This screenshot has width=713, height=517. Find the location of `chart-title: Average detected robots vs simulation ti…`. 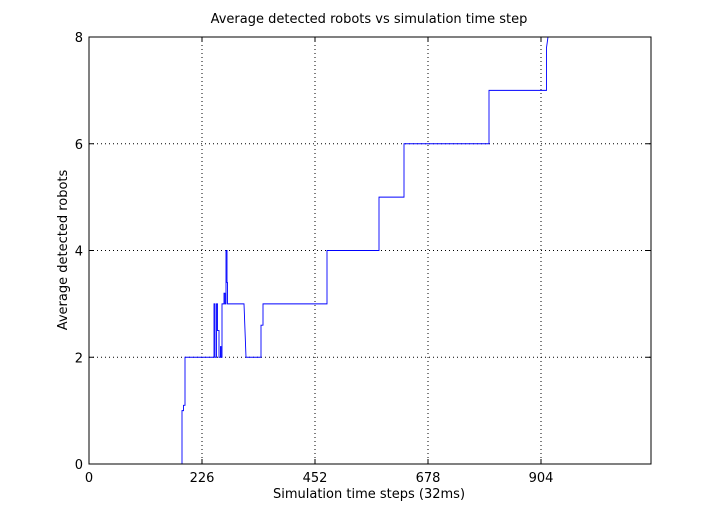

chart-title: Average detected robots vs simulation ti… is located at coordinates (369, 19).